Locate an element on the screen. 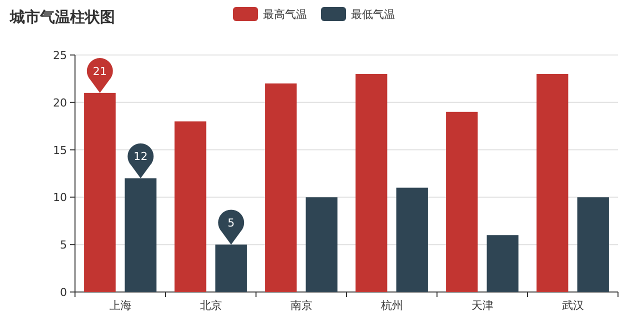 The image size is (642, 333). x-tick-label: 天津 is located at coordinates (482, 305).